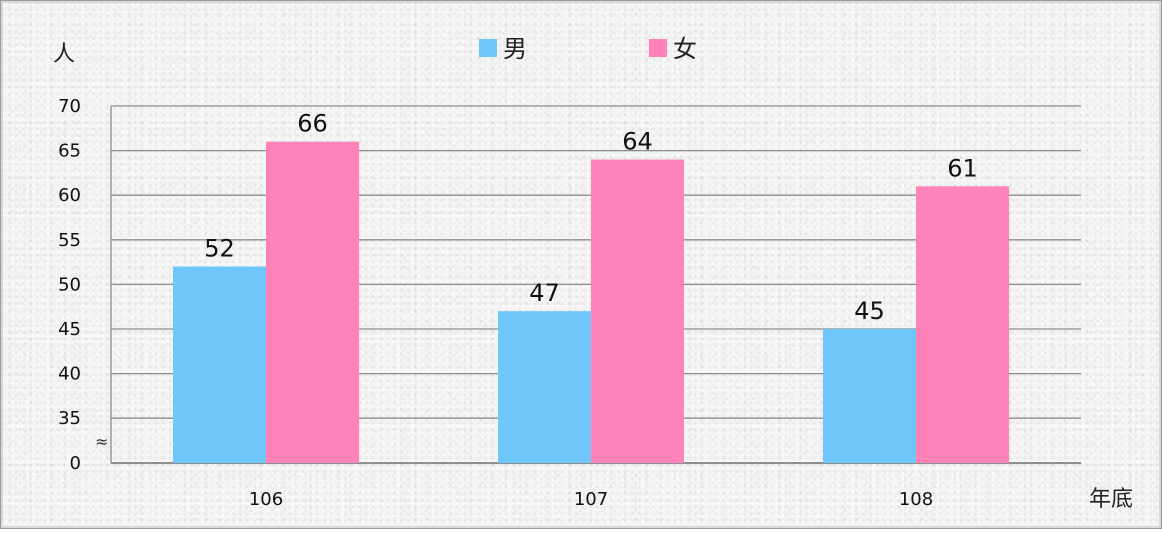 This screenshot has height=534, width=1162. Describe the element at coordinates (637, 142) in the screenshot. I see `data-label: 64` at that location.